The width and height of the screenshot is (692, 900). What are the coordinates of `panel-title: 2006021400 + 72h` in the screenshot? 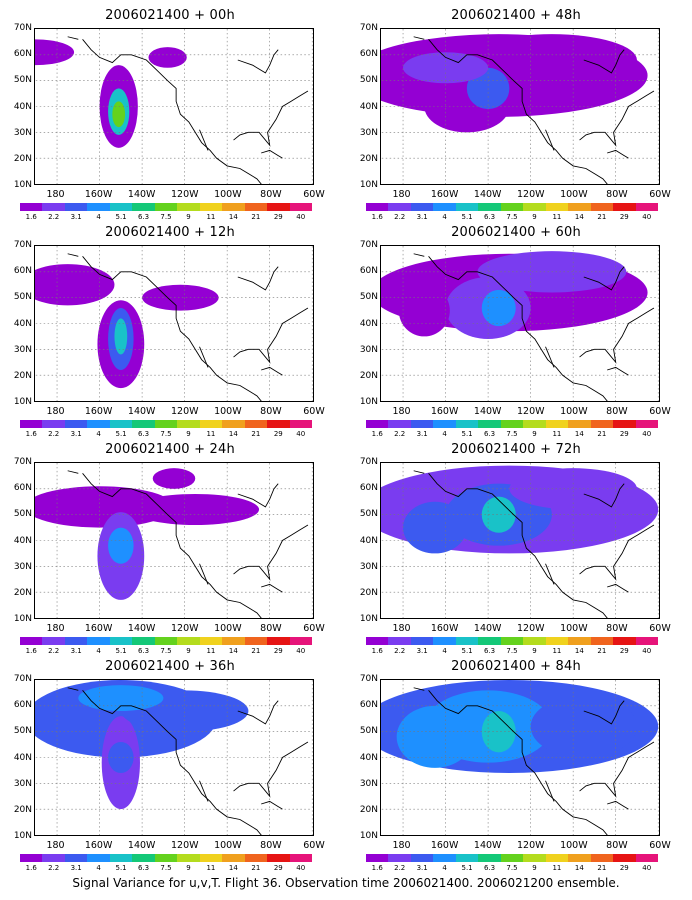 It's located at (516, 449).